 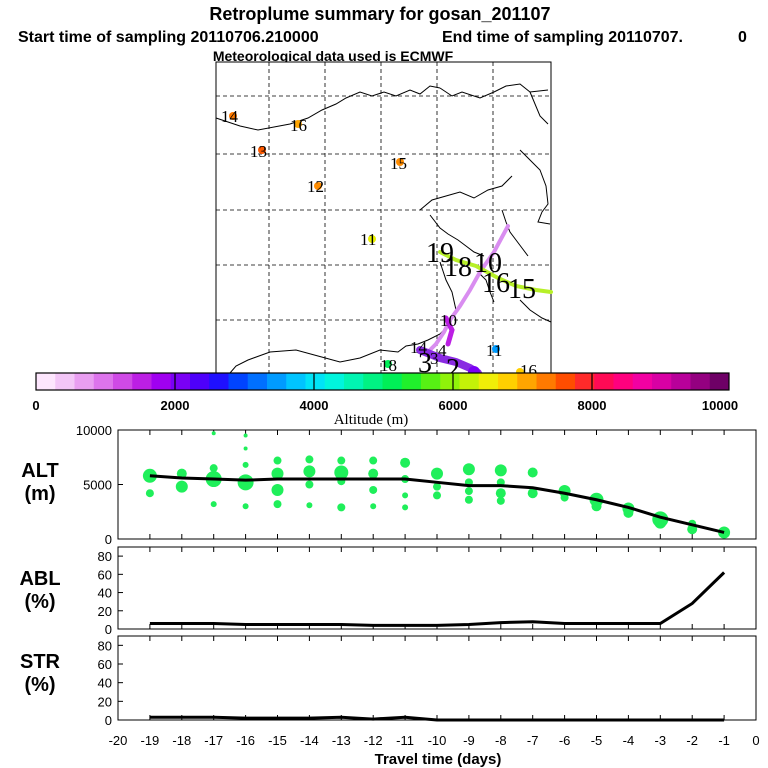 I want to click on x-tick-label: -6, so click(x=565, y=740).